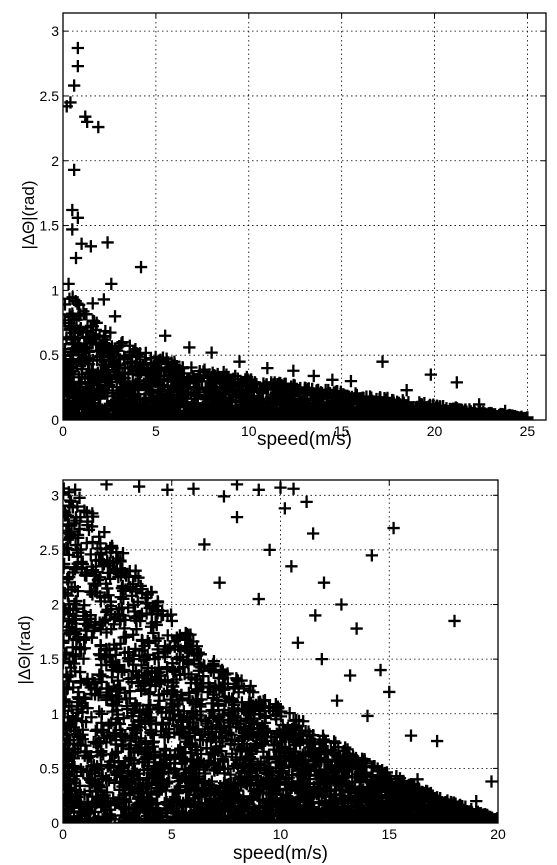 The width and height of the screenshot is (557, 865). Describe the element at coordinates (50, 226) in the screenshot. I see `y-tick-label: 1.5` at that location.